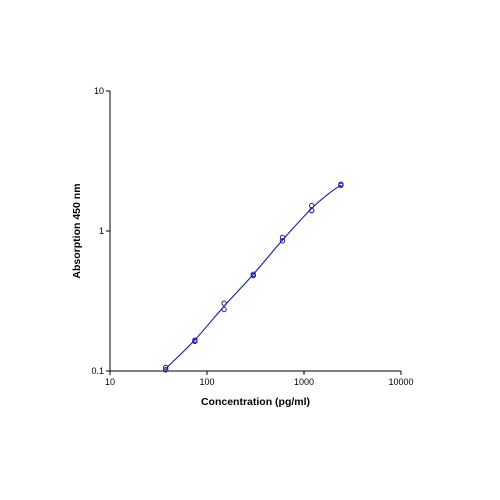 The image size is (500, 500). I want to click on y-tick-label: 0.1, so click(97, 371).